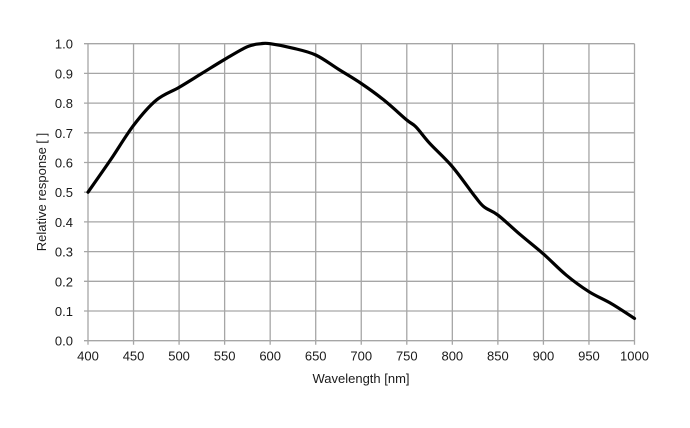 The width and height of the screenshot is (690, 428). What do you see at coordinates (407, 356) in the screenshot?
I see `x-tick-label: 750` at bounding box center [407, 356].